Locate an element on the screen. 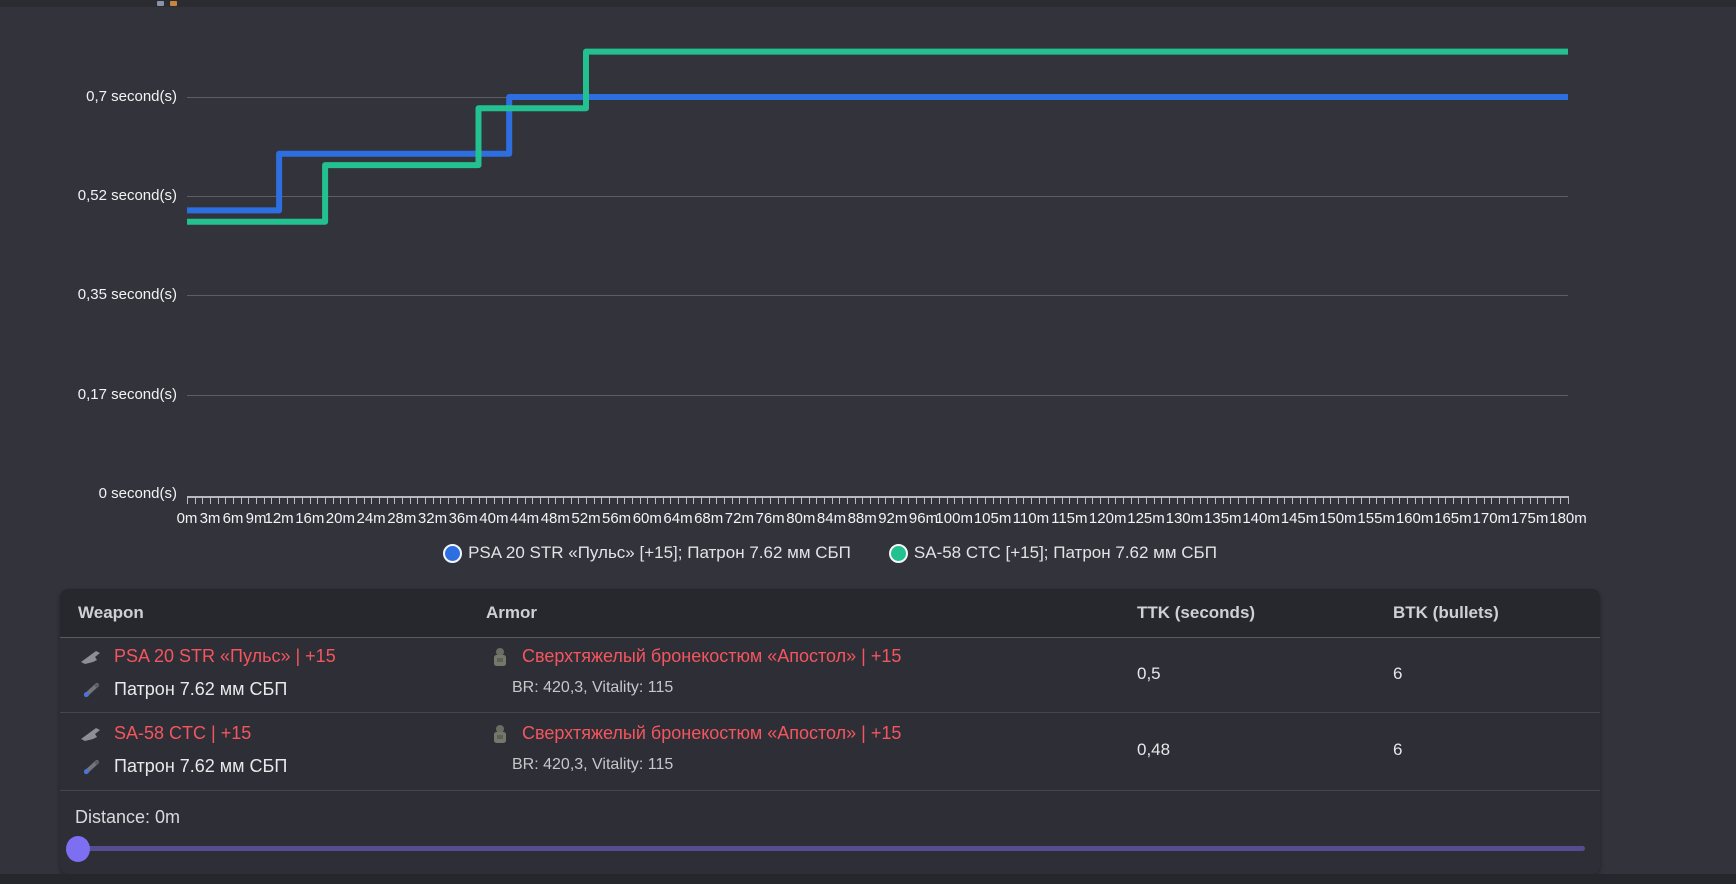 The height and width of the screenshot is (884, 1736). x-axis-tick-label: 80m is located at coordinates (801, 518).